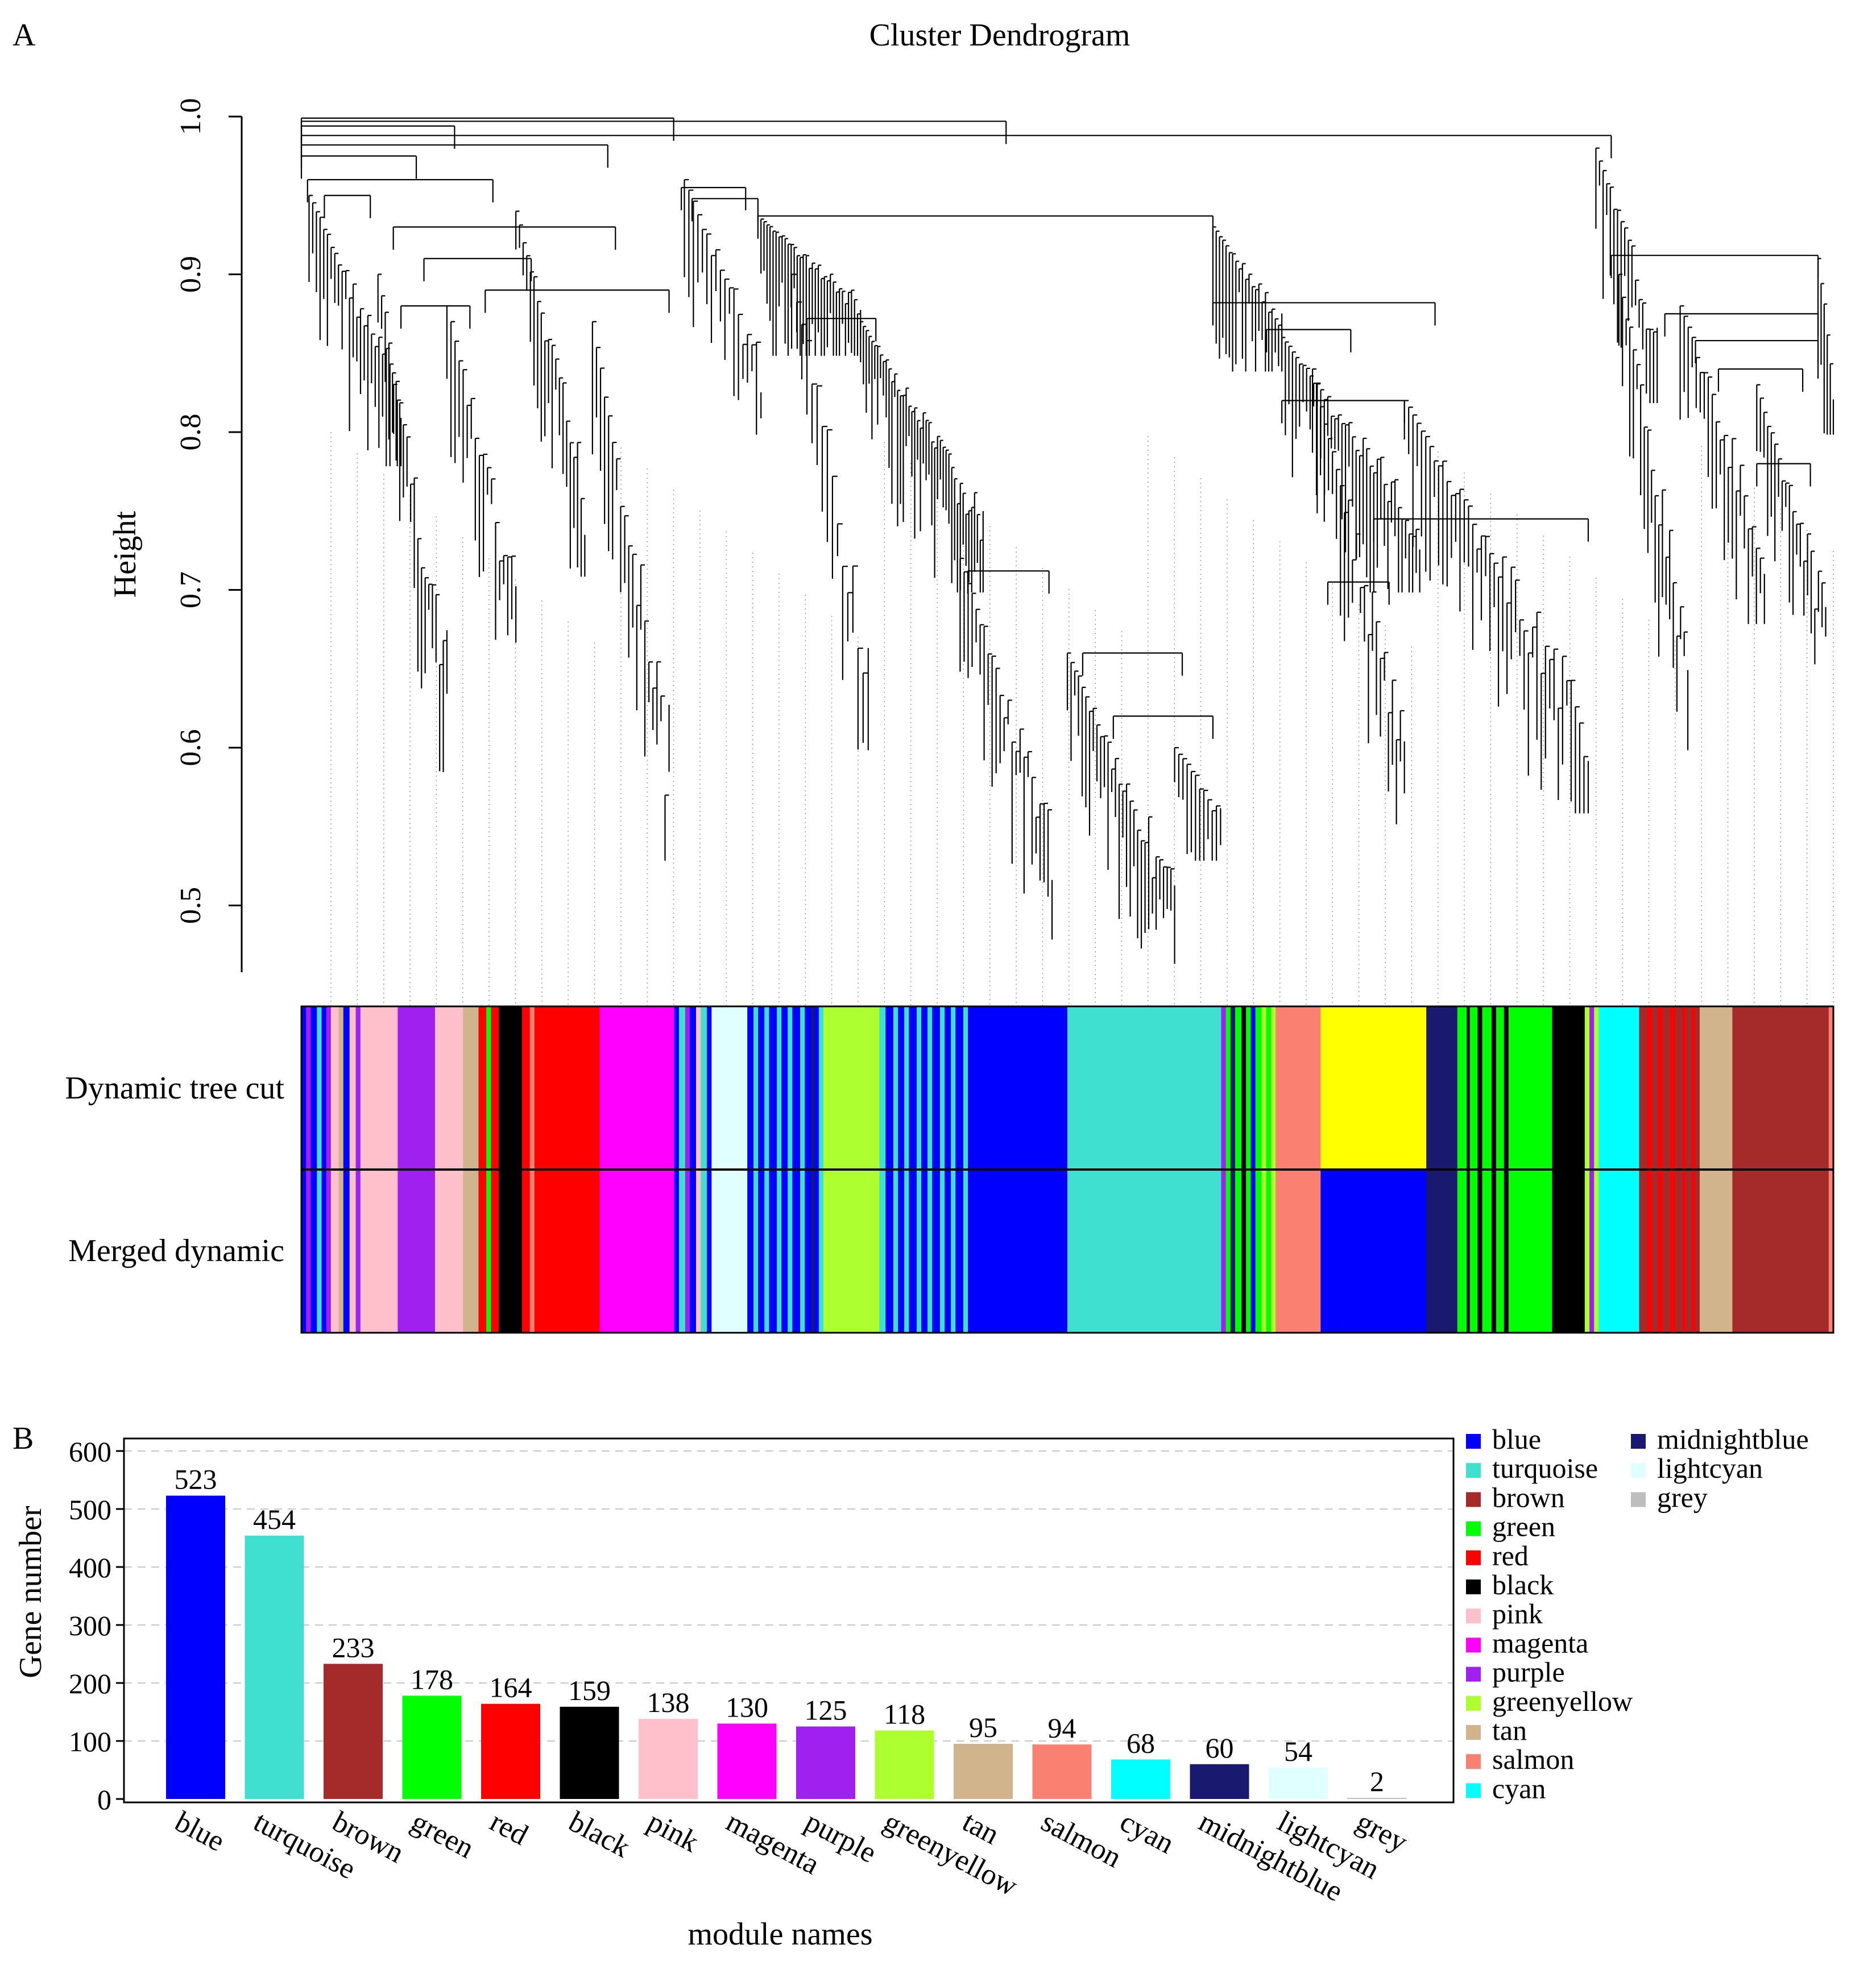 This screenshot has width=1876, height=1965. What do you see at coordinates (1517, 1614) in the screenshot?
I see `legend-label-pink: pink` at bounding box center [1517, 1614].